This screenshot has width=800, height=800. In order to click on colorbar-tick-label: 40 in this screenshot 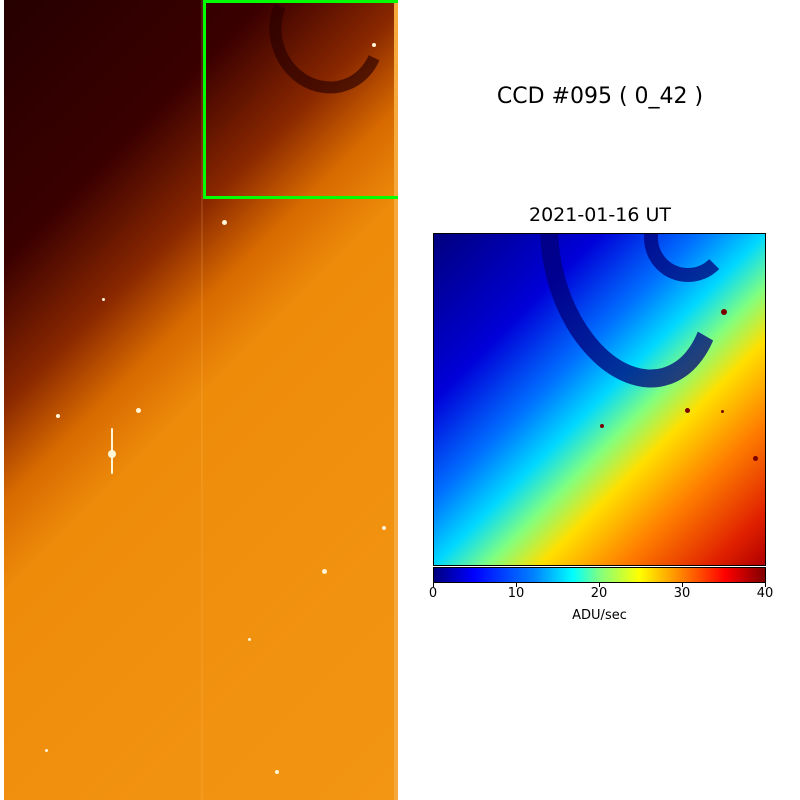, I will do `click(765, 593)`.